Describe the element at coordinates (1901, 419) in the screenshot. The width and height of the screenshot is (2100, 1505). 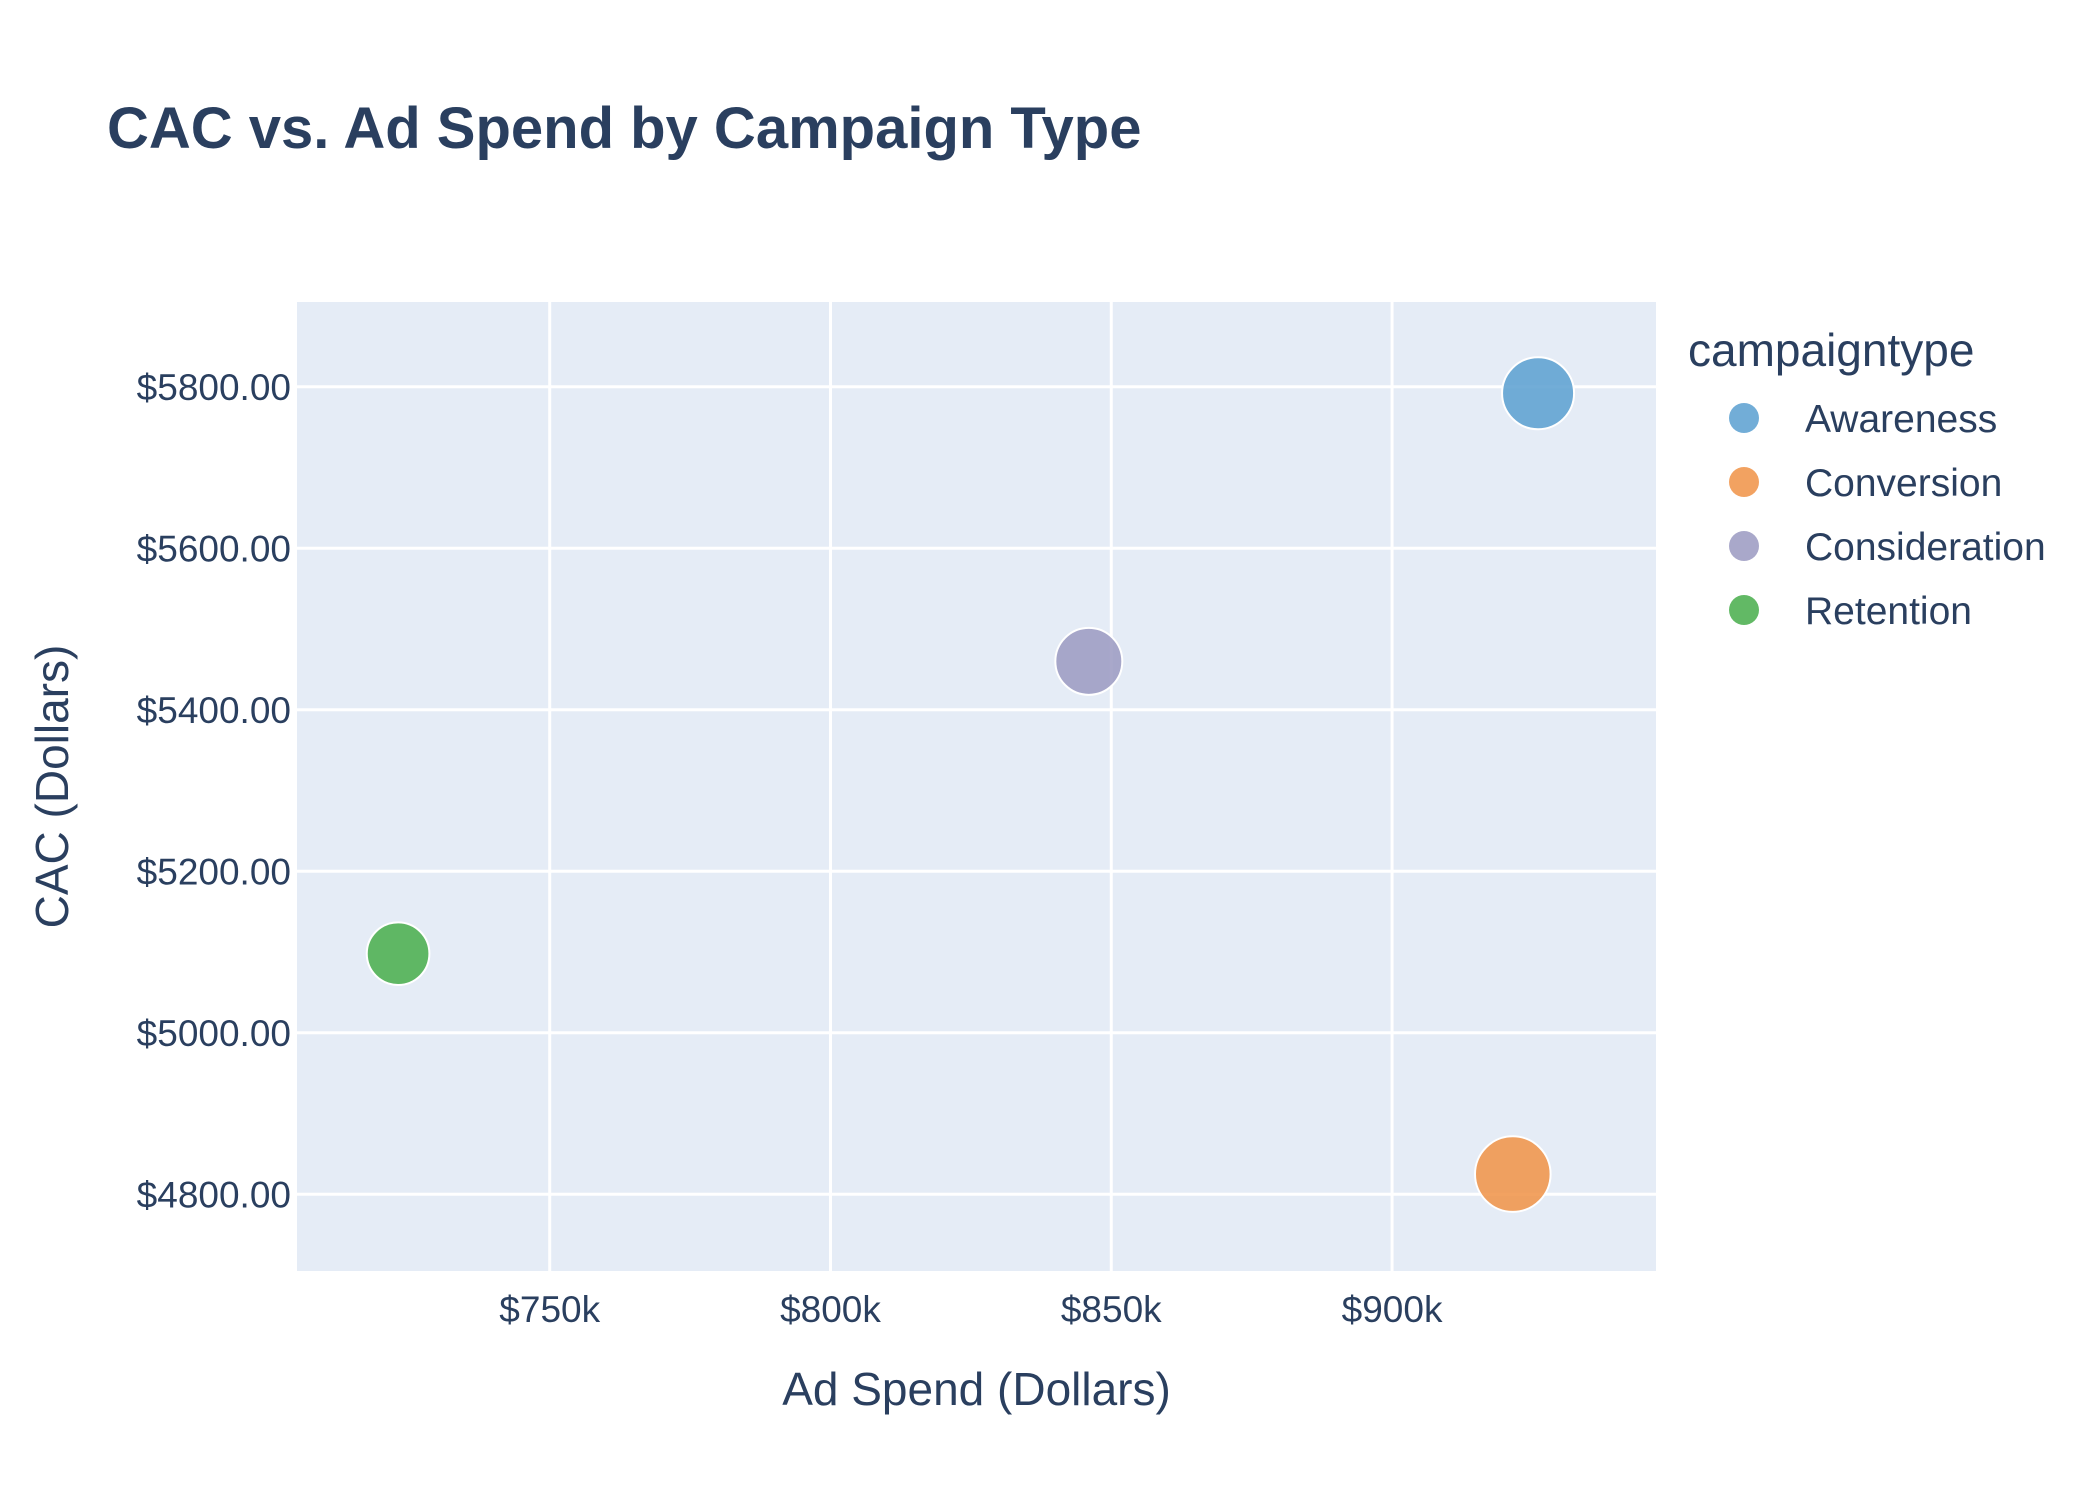
I see `legend-label-awareness: Awareness` at that location.